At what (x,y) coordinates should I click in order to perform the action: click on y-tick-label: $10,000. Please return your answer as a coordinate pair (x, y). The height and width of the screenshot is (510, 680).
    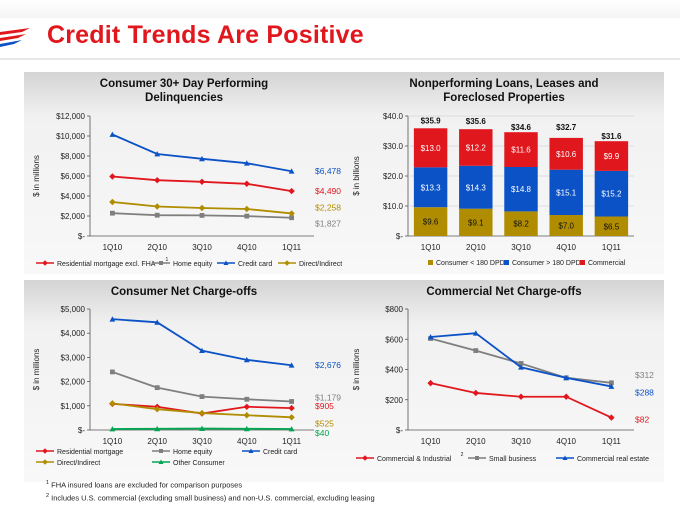
    Looking at the image, I should click on (70, 136).